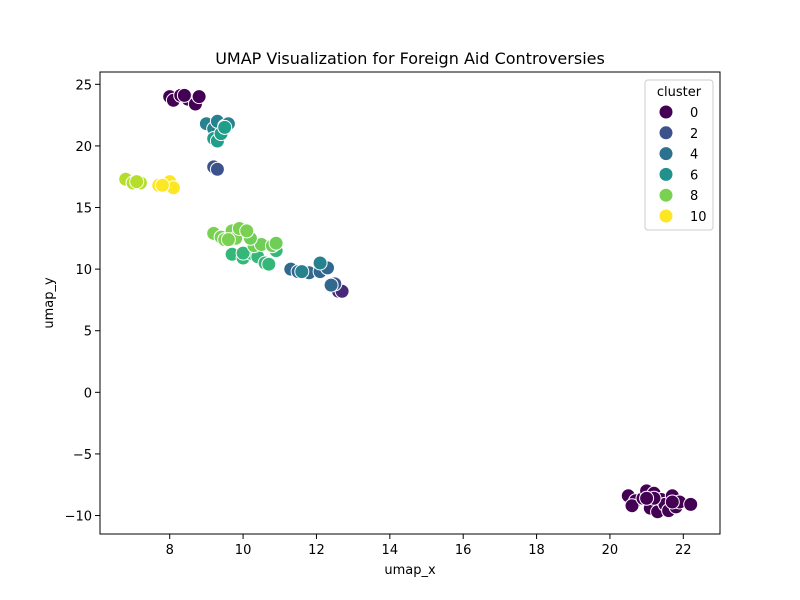 The image size is (800, 600). What do you see at coordinates (679, 92) in the screenshot?
I see `legend-title: cluster` at bounding box center [679, 92].